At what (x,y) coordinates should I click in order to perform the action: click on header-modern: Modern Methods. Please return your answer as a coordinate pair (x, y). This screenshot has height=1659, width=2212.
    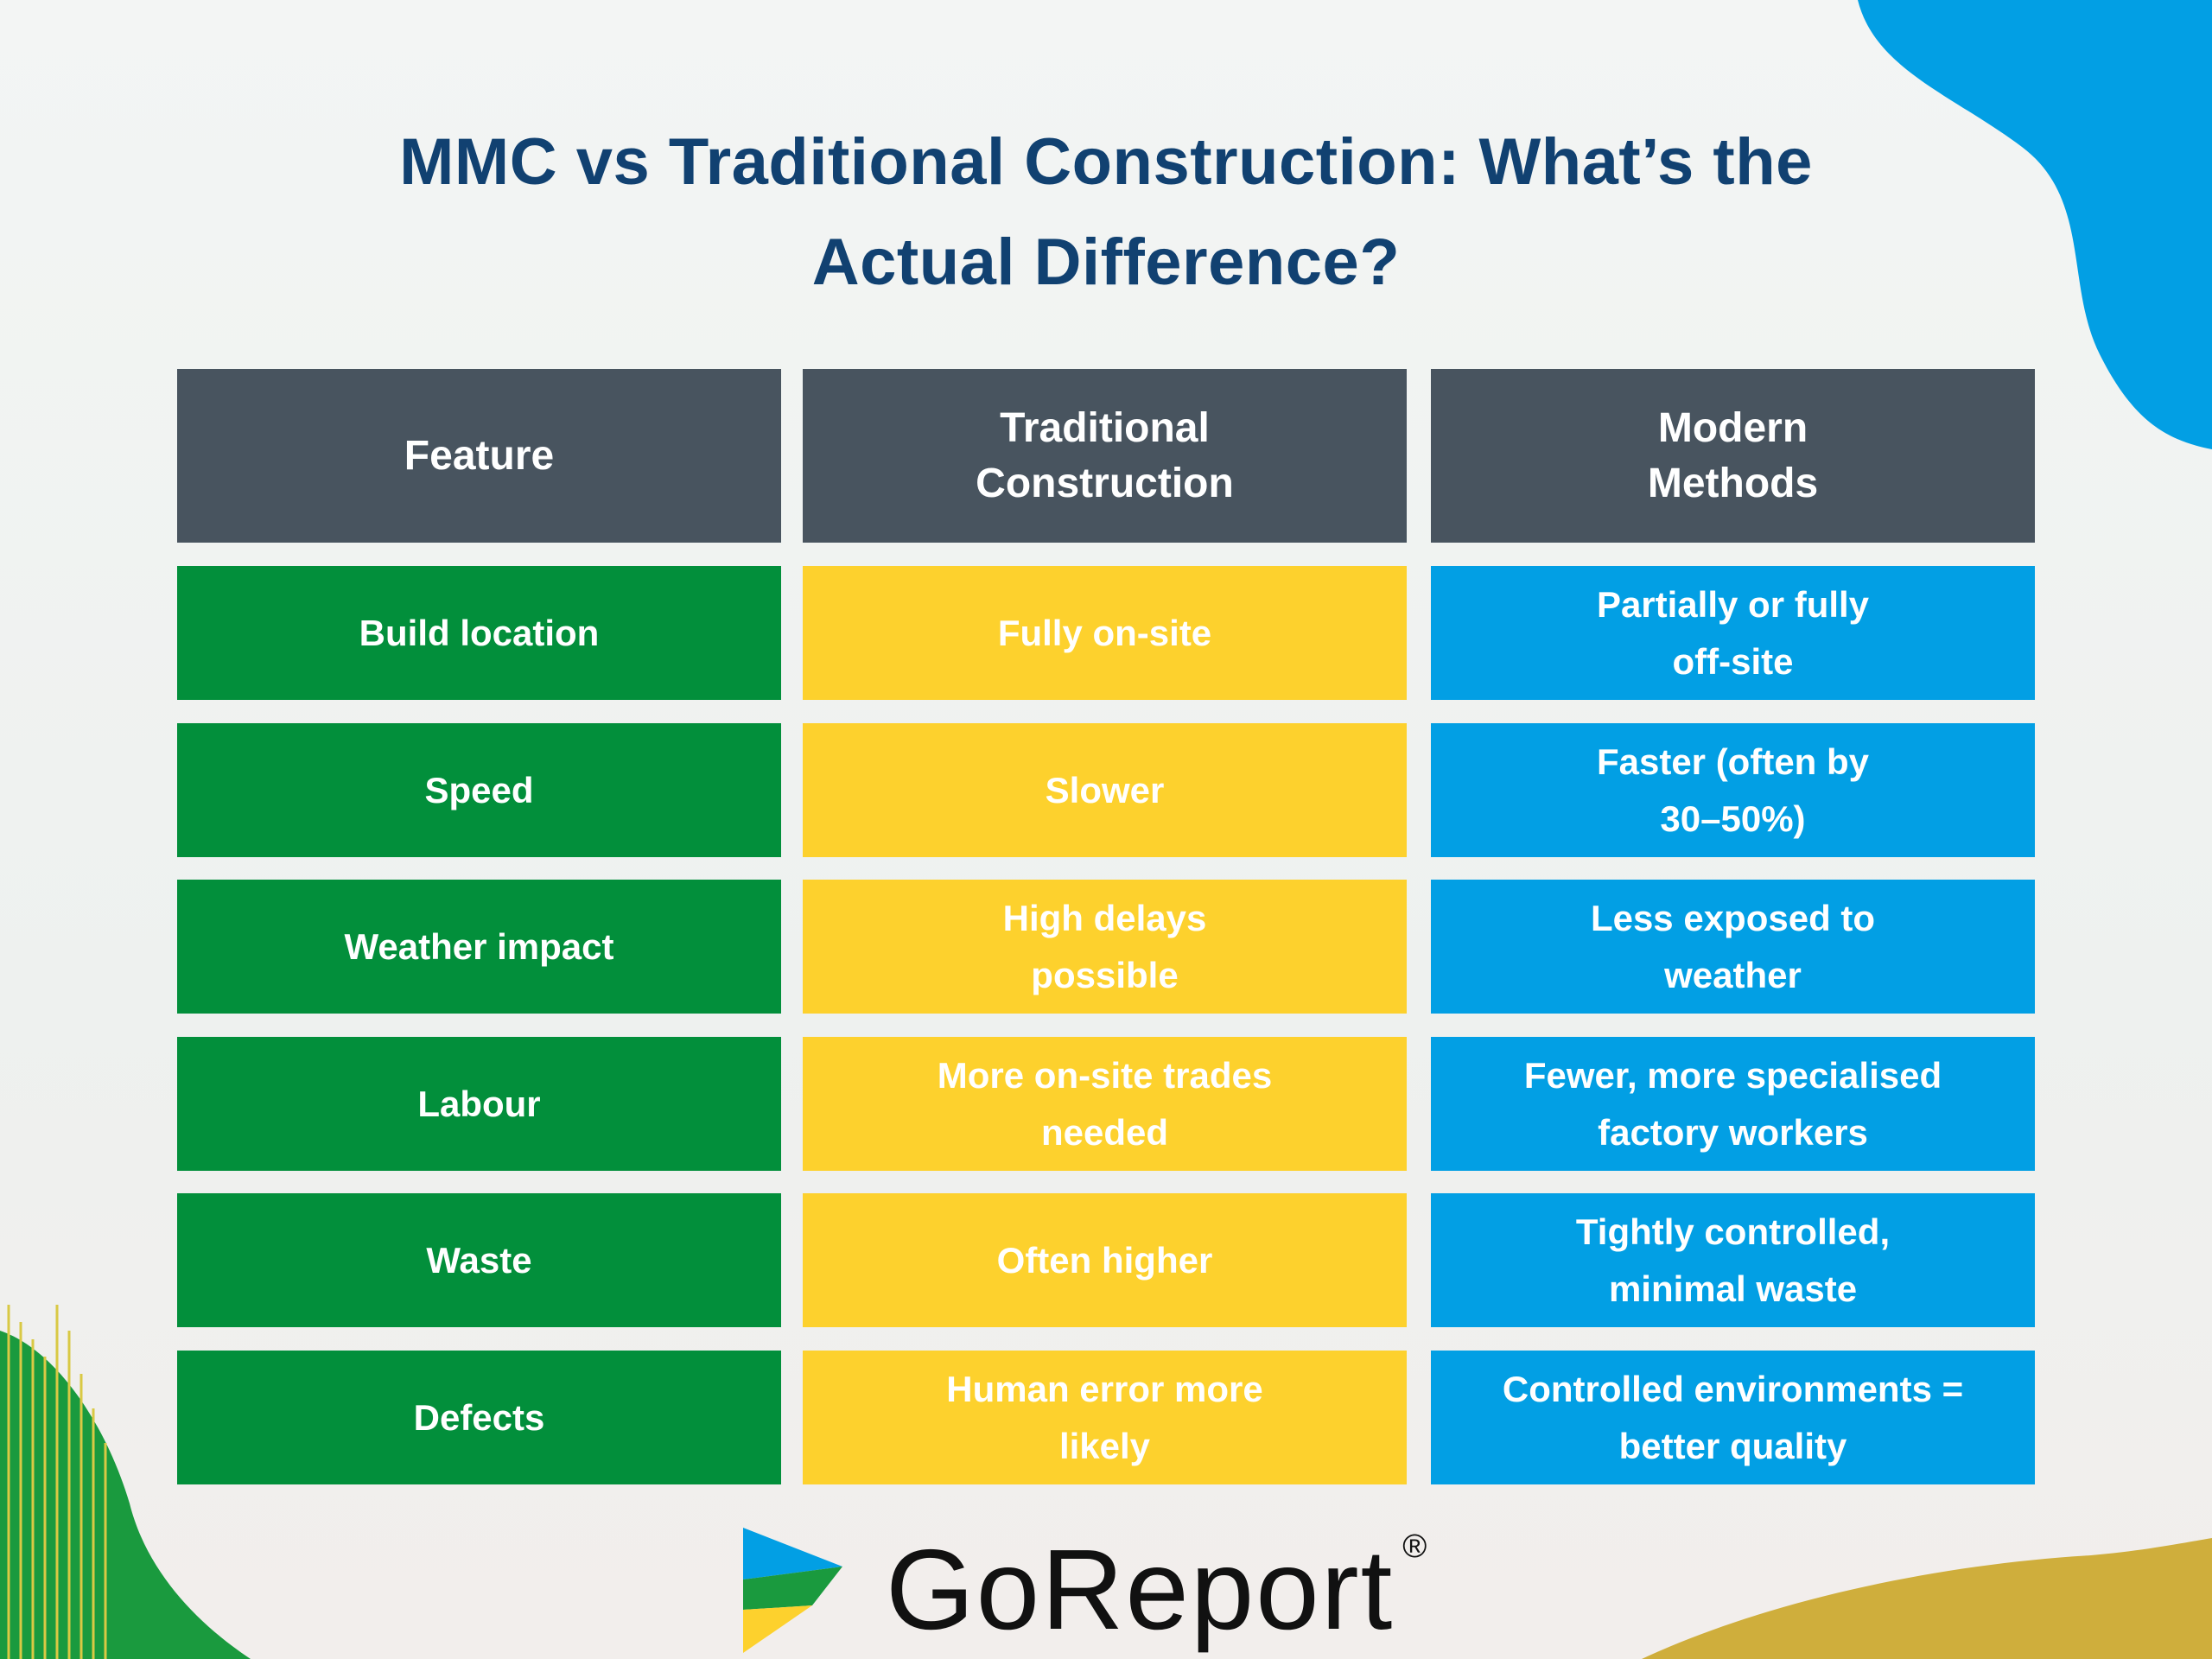
    Looking at the image, I should click on (1733, 456).